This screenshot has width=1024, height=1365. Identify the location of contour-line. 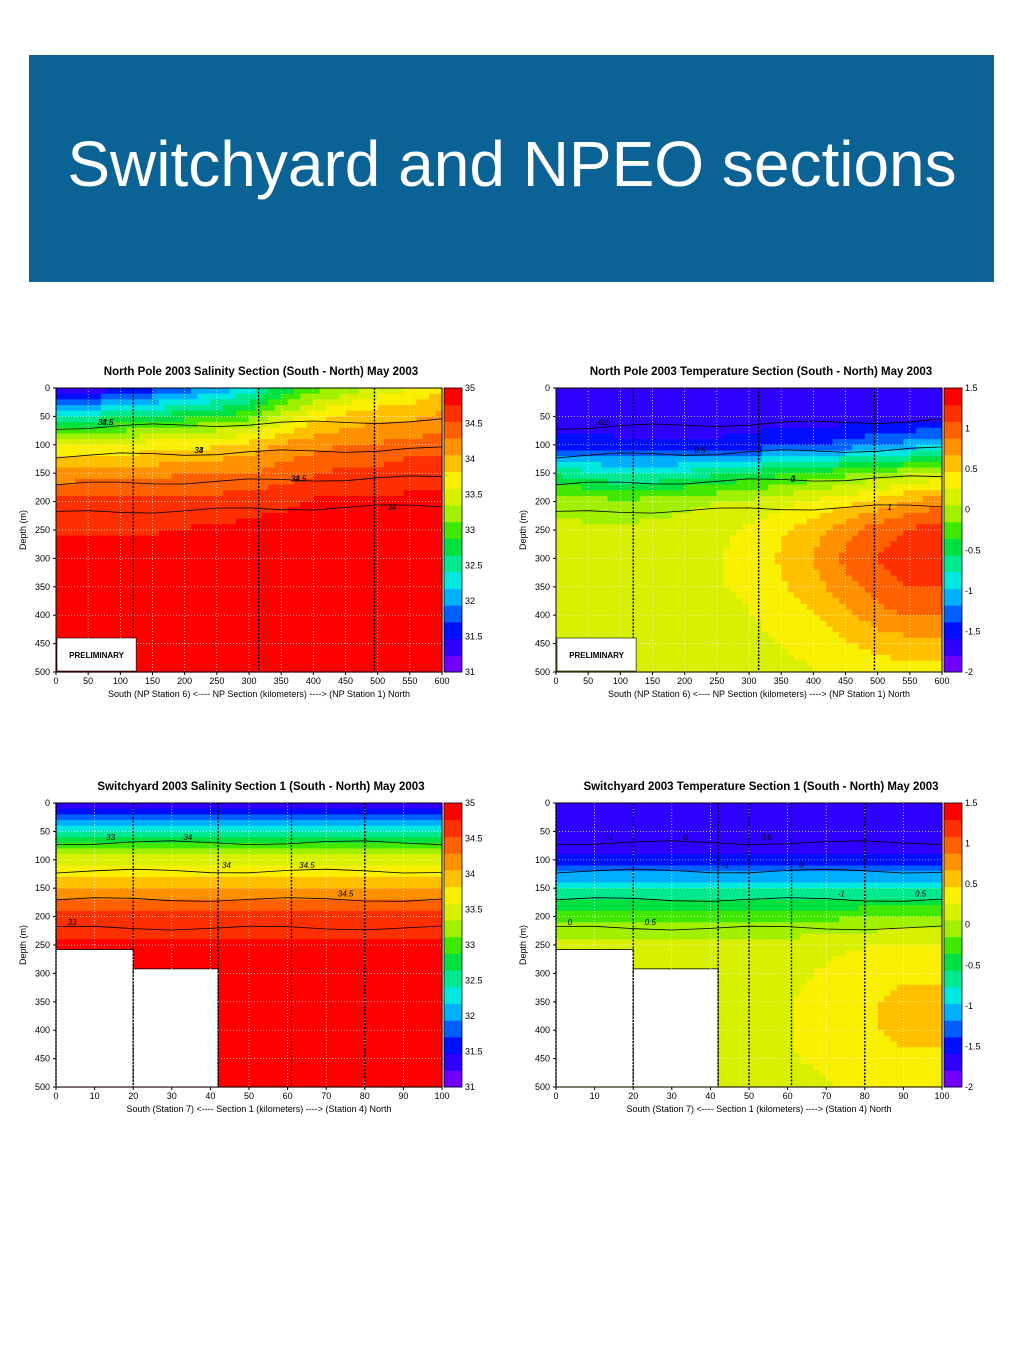
(249, 509).